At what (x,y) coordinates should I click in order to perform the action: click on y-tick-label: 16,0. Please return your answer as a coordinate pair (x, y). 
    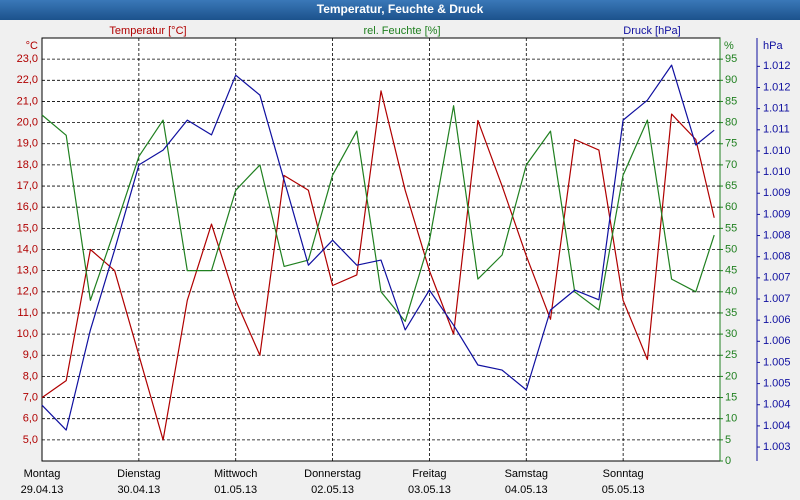
    Looking at the image, I should click on (27, 207).